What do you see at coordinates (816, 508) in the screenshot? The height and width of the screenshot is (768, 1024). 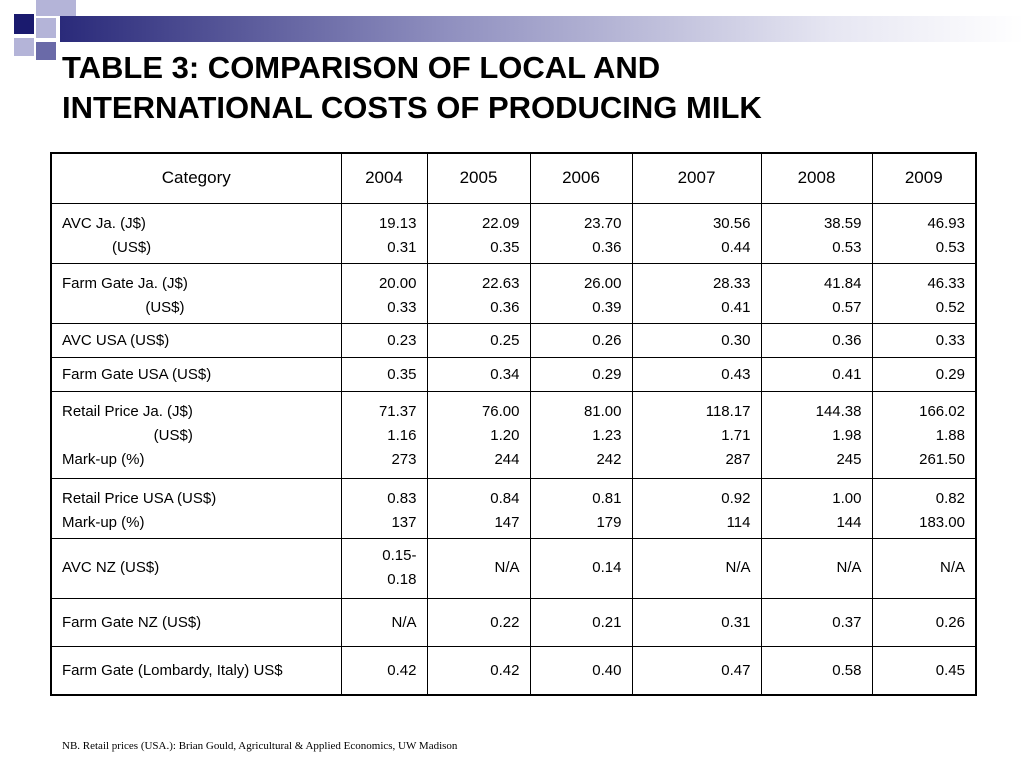 I see `value-cell: 1.00 144` at bounding box center [816, 508].